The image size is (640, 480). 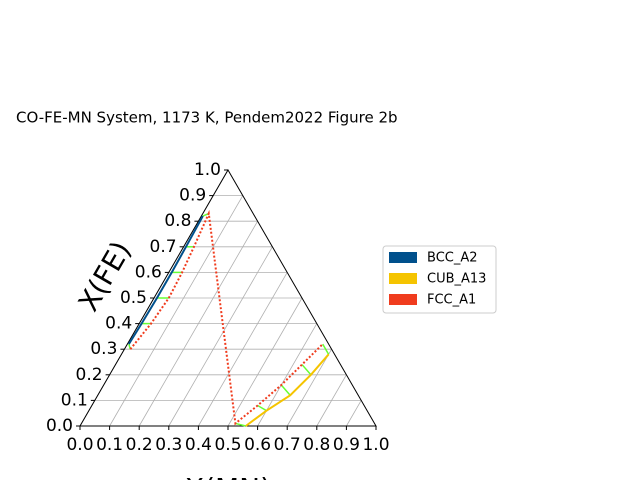 I want to click on y-tick-label: 1.0, so click(x=207, y=170).